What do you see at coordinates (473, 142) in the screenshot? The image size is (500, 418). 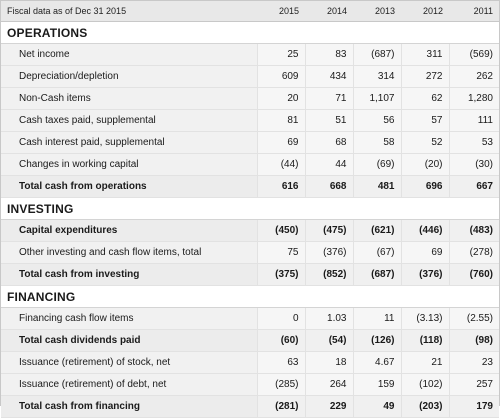 I see `cell-value: 53` at bounding box center [473, 142].